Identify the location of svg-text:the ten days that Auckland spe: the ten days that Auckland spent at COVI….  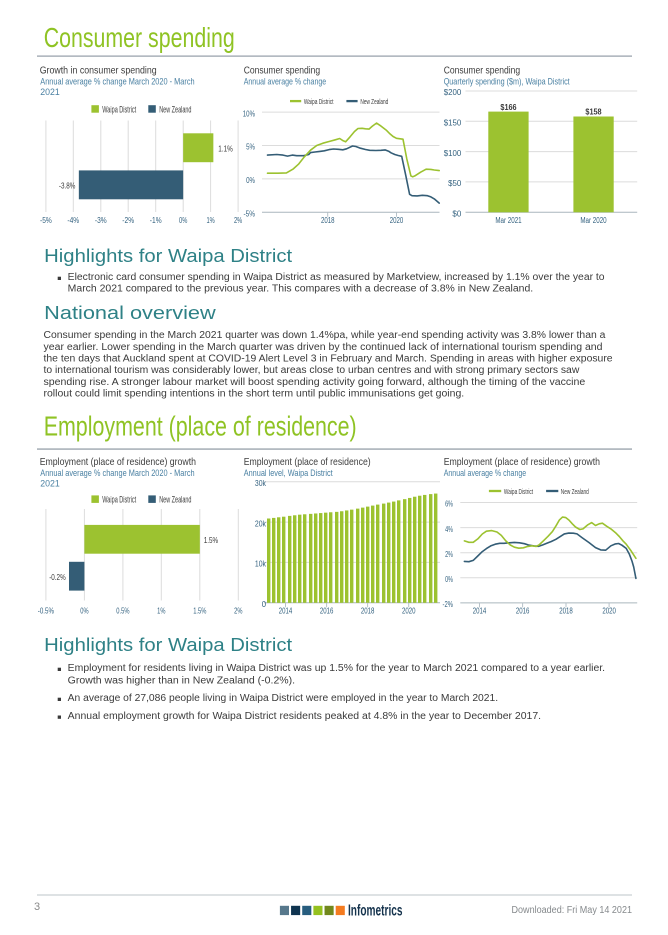
(329, 359).